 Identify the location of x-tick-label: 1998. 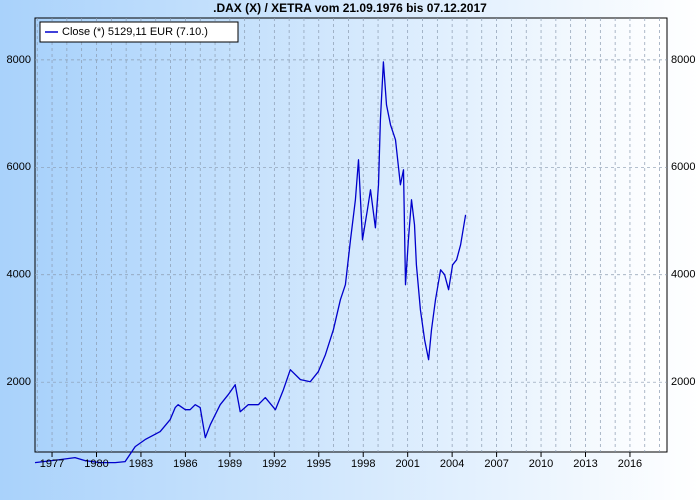
(363, 464).